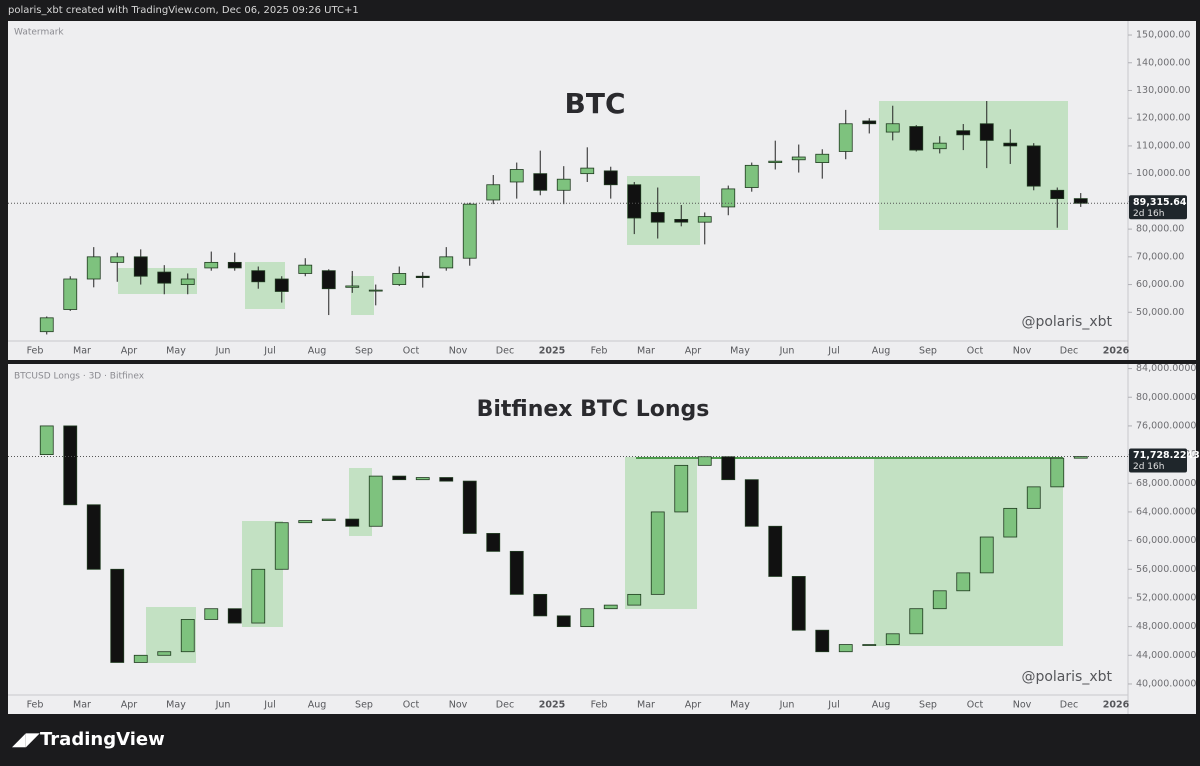 The image size is (1200, 766). I want to click on pane-label: BTCUSD Longs · 3D · Bitfinex, so click(79, 377).